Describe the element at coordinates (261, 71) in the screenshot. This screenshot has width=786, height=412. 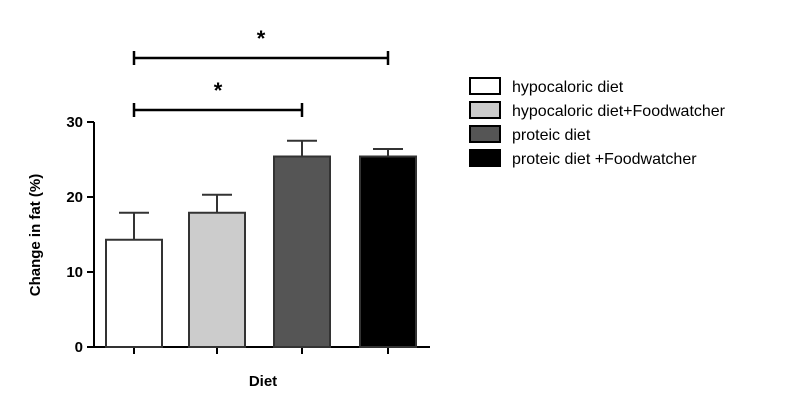
I see `significance-brackets: **` at that location.